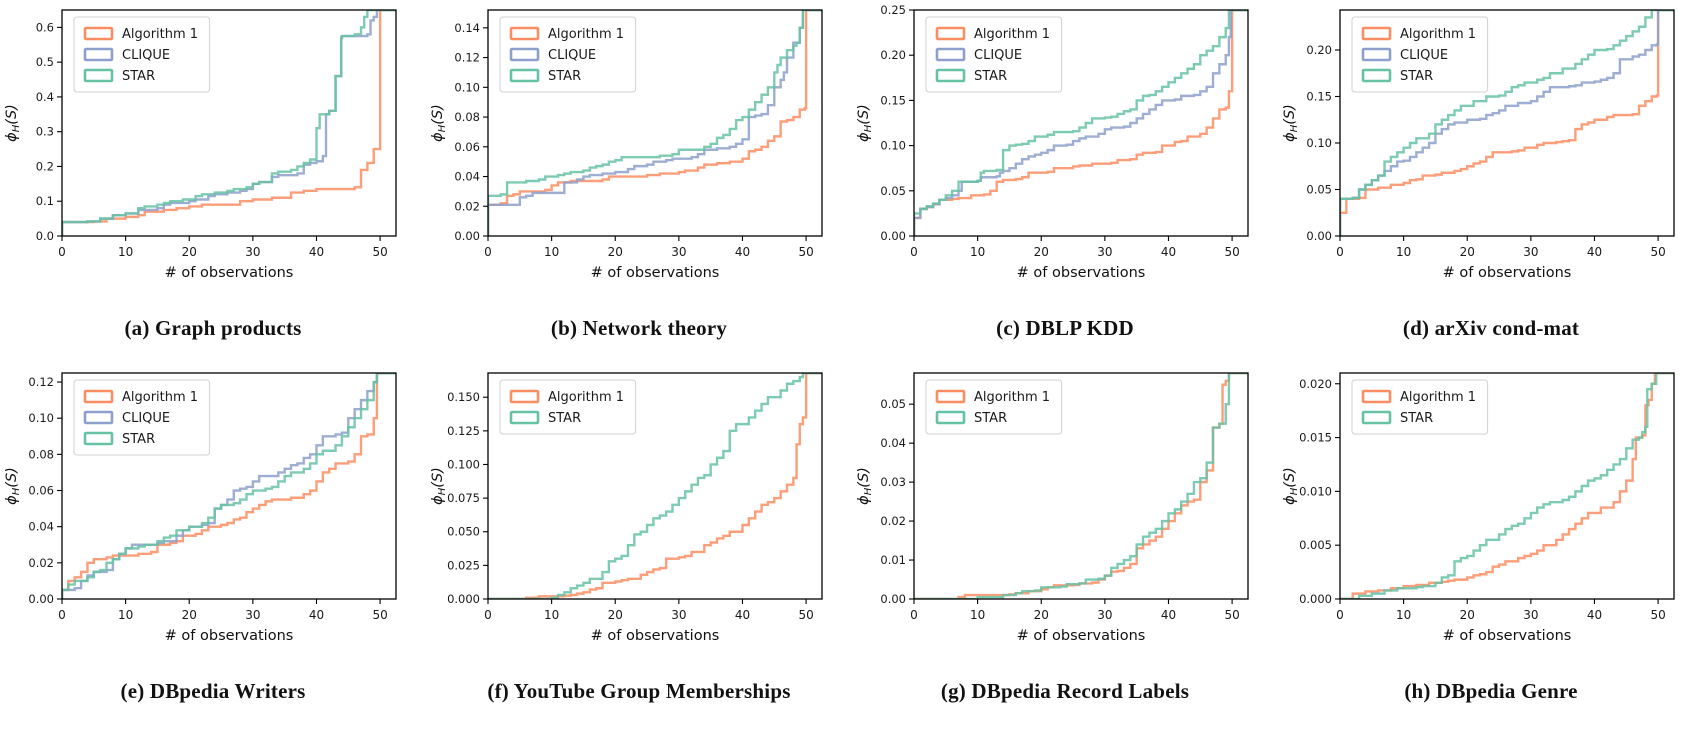  What do you see at coordinates (1315, 491) in the screenshot?
I see `y-tick-label: 0.010` at bounding box center [1315, 491].